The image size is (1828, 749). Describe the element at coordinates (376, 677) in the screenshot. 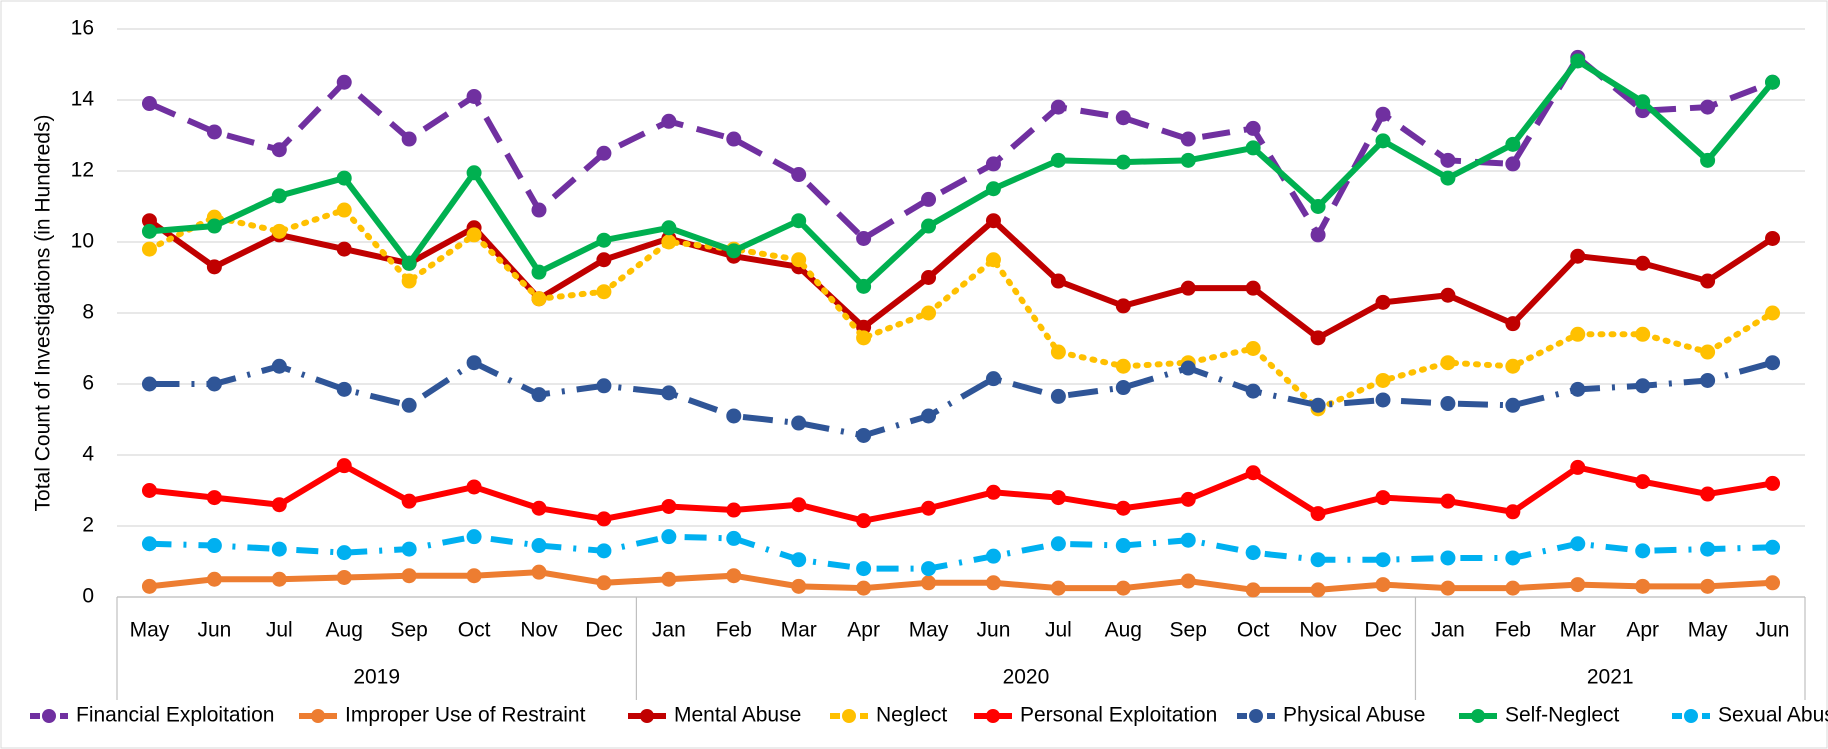

I see `group-label: 2019` at that location.